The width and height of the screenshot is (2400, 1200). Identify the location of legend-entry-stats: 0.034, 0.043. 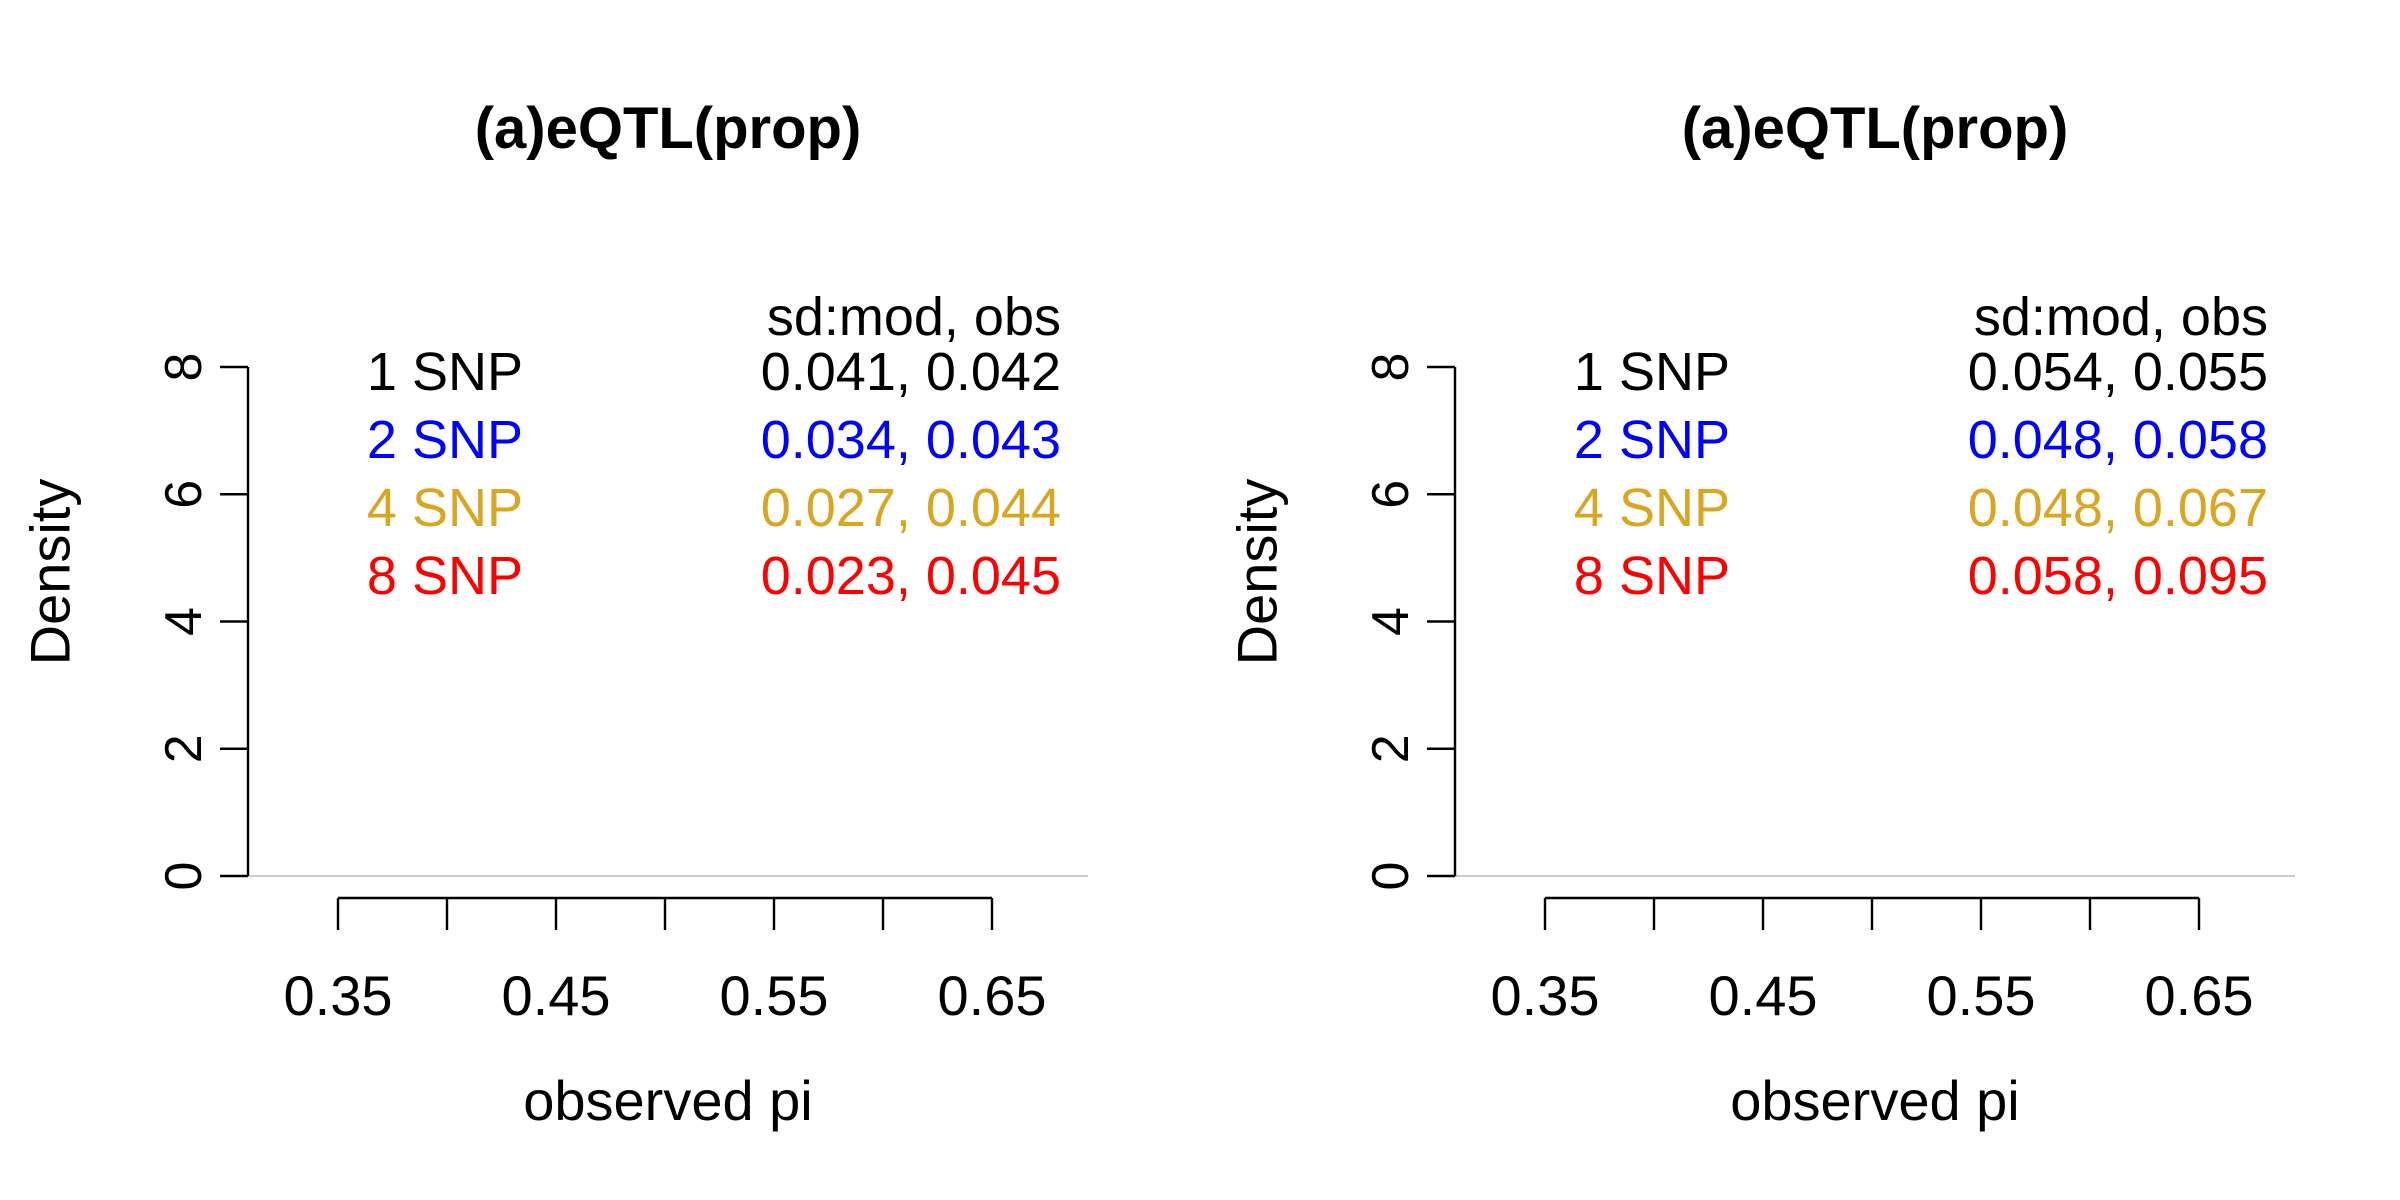
(911, 440).